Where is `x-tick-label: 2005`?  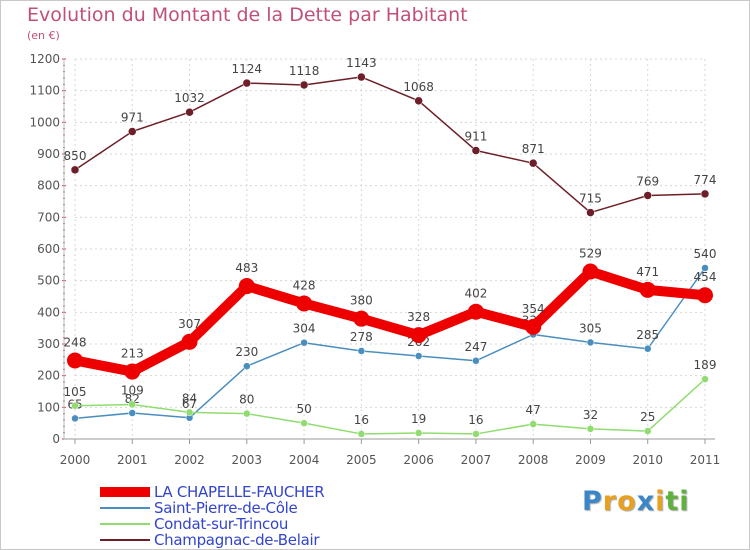
x-tick-label: 2005 is located at coordinates (361, 460).